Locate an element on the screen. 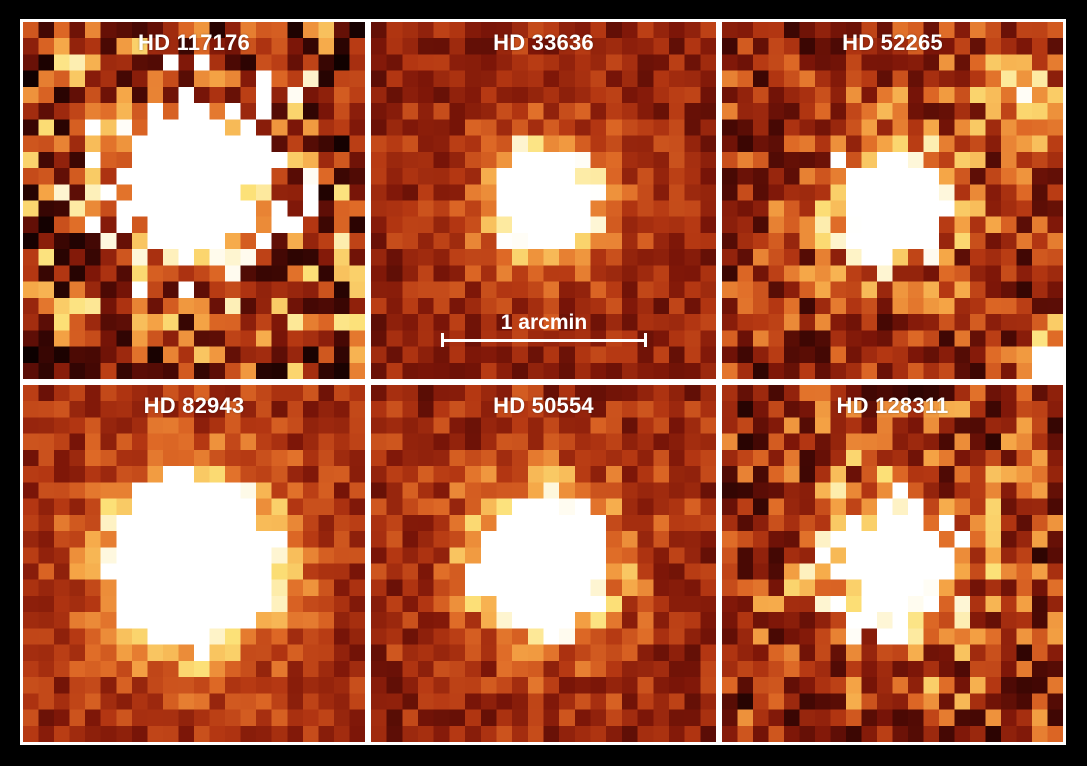  image-panel-hd-50554: HD 50554 is located at coordinates (543, 563).